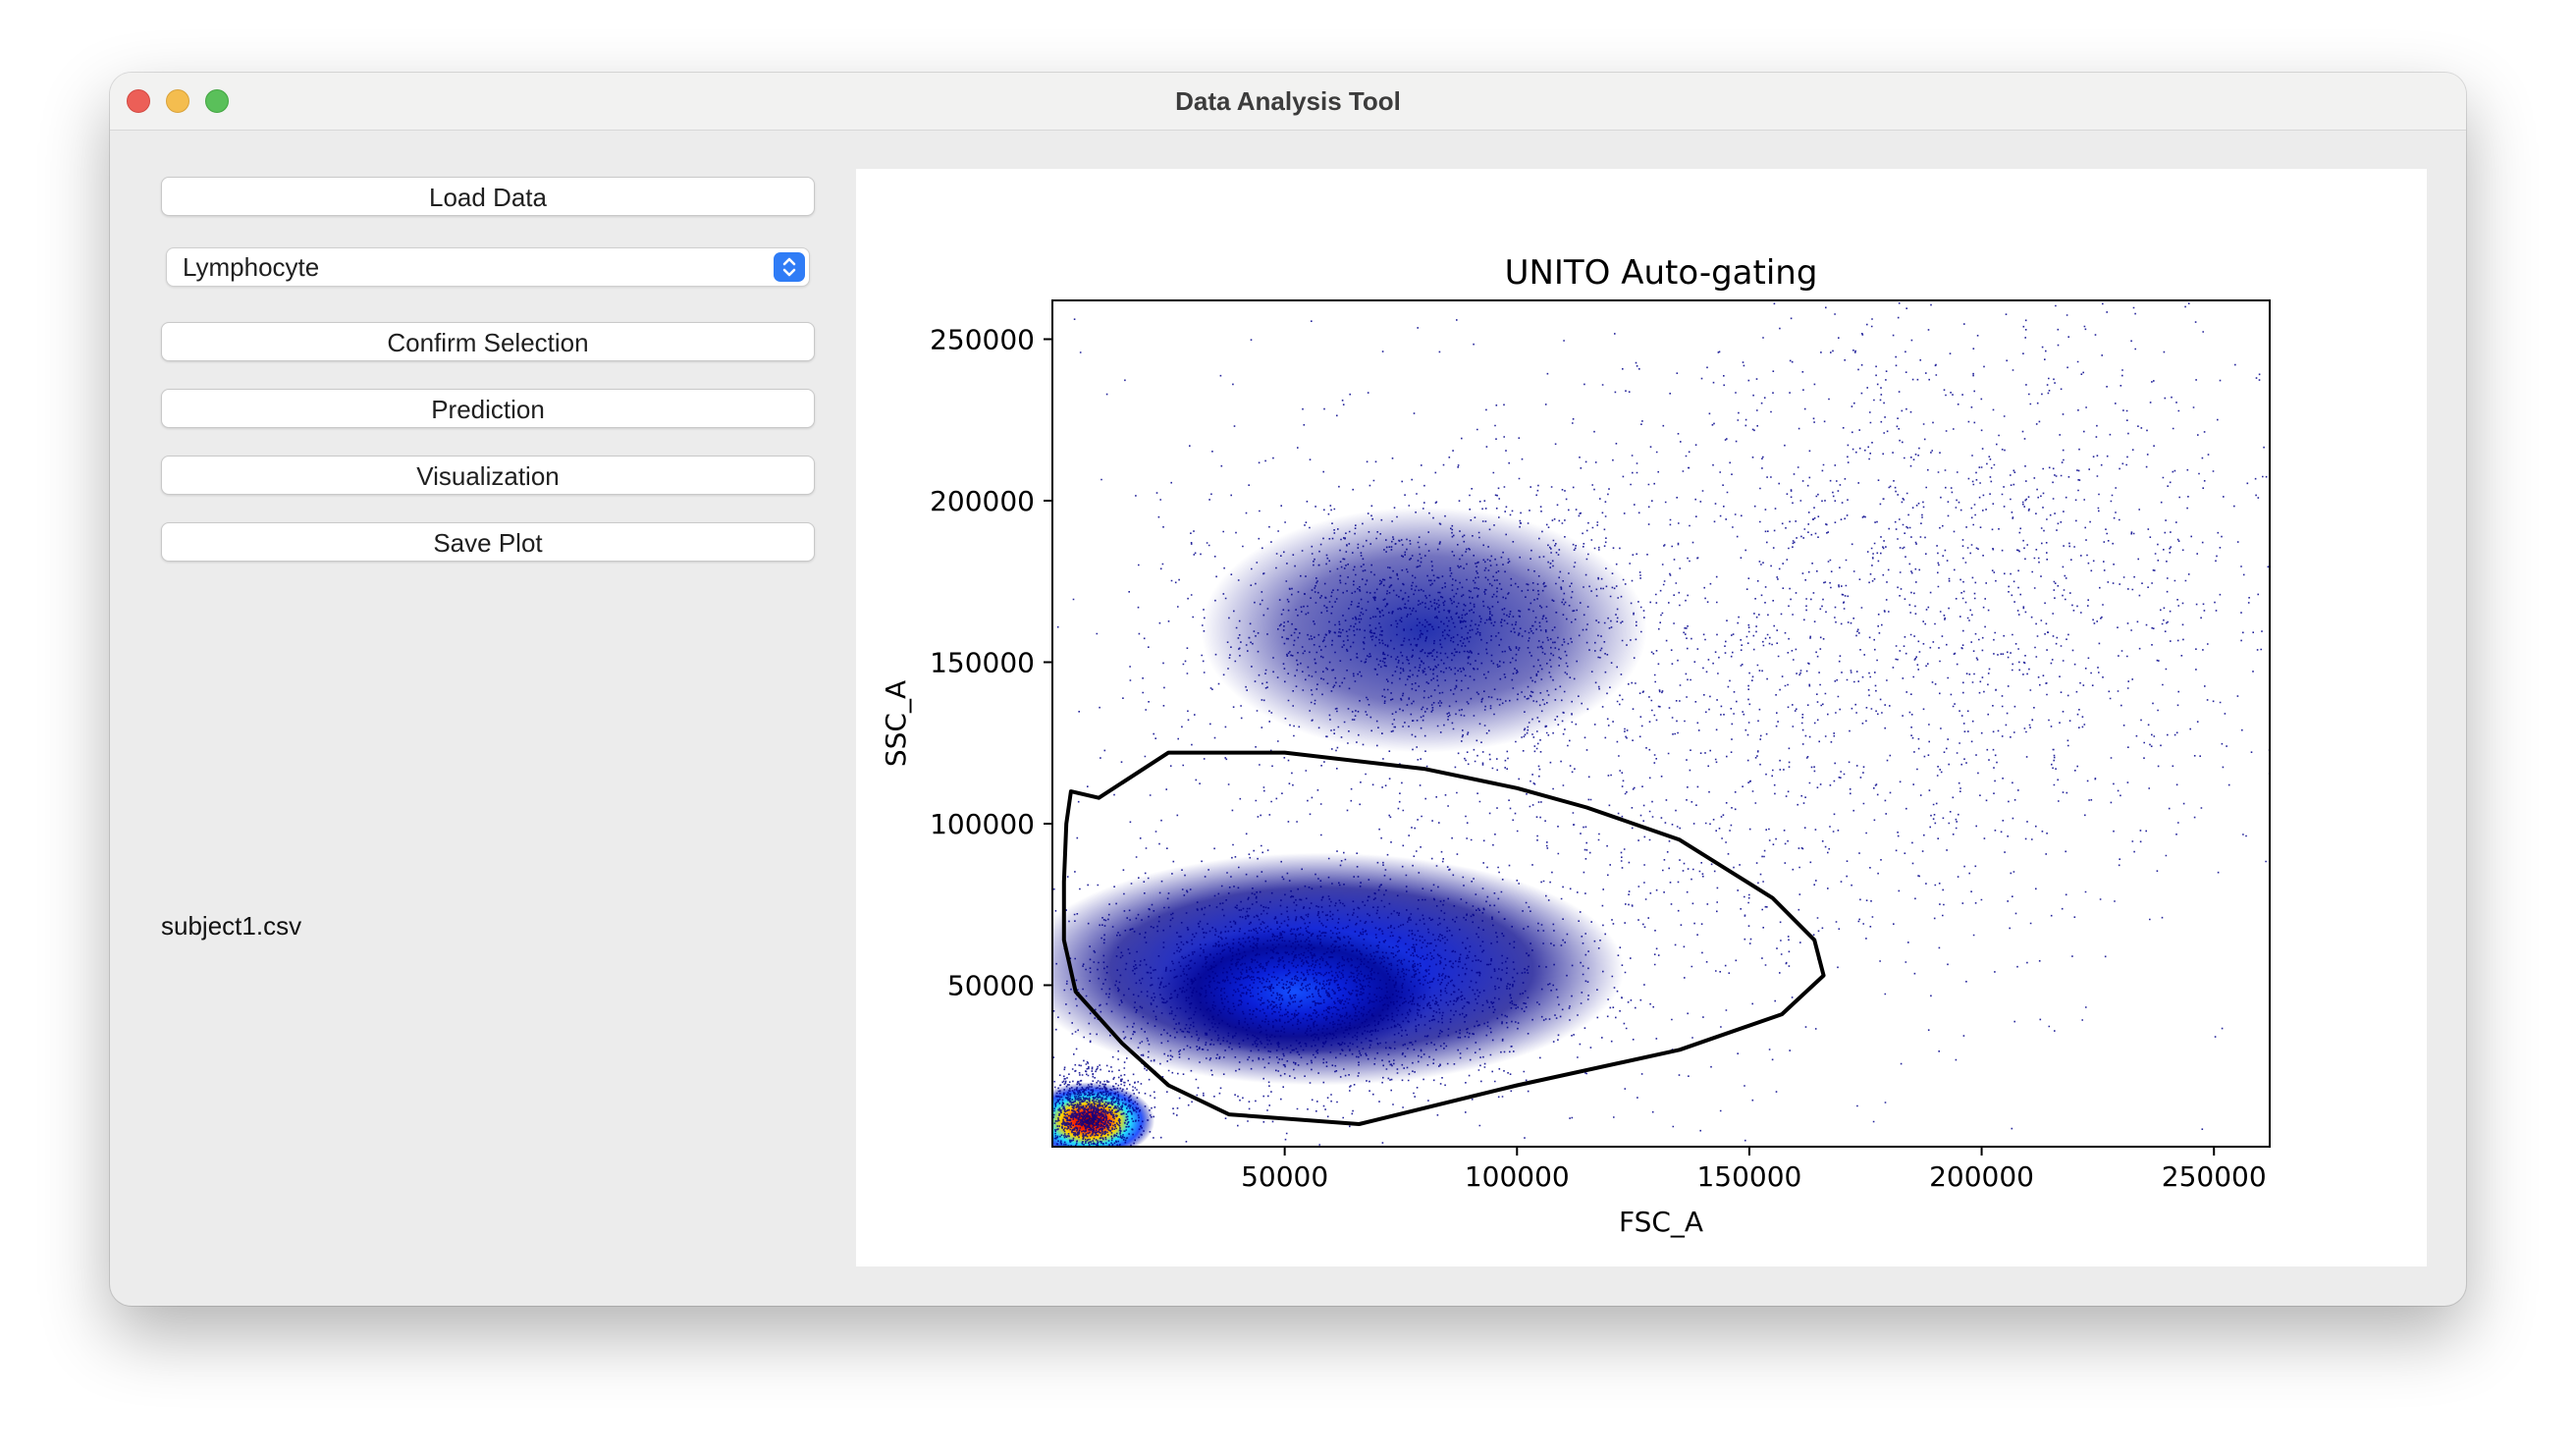 This screenshot has height=1453, width=2576. What do you see at coordinates (982, 662) in the screenshot?
I see `y-tick-label: 150000` at bounding box center [982, 662].